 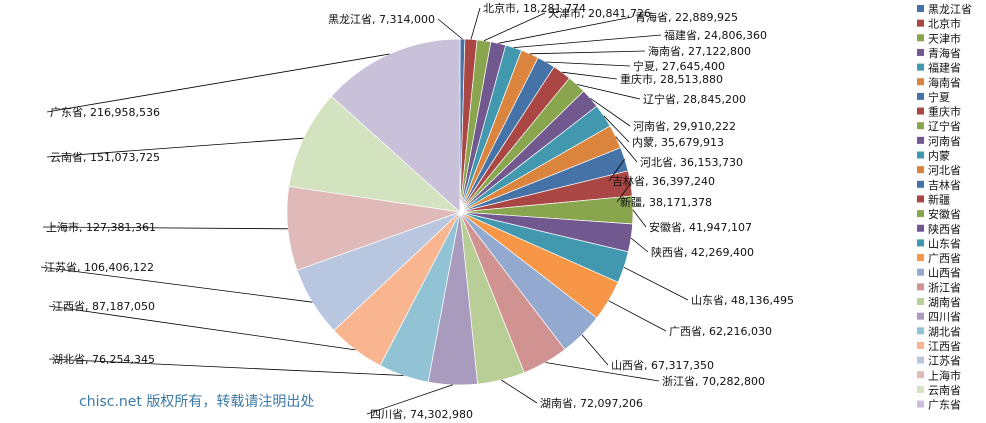 What do you see at coordinates (944, 390) in the screenshot?
I see `legend-label: 云南省` at bounding box center [944, 390].